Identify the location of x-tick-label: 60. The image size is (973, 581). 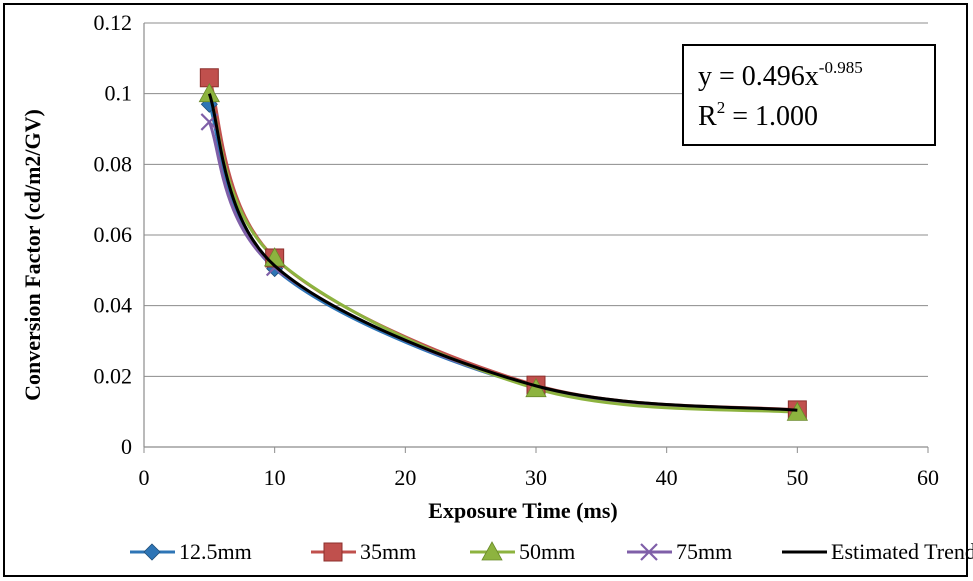
(928, 477).